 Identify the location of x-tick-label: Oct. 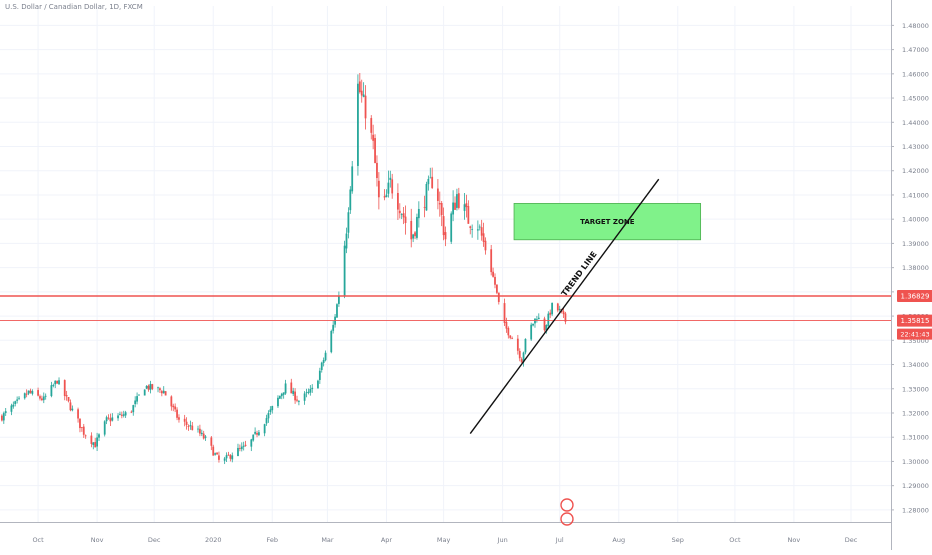
(735, 540).